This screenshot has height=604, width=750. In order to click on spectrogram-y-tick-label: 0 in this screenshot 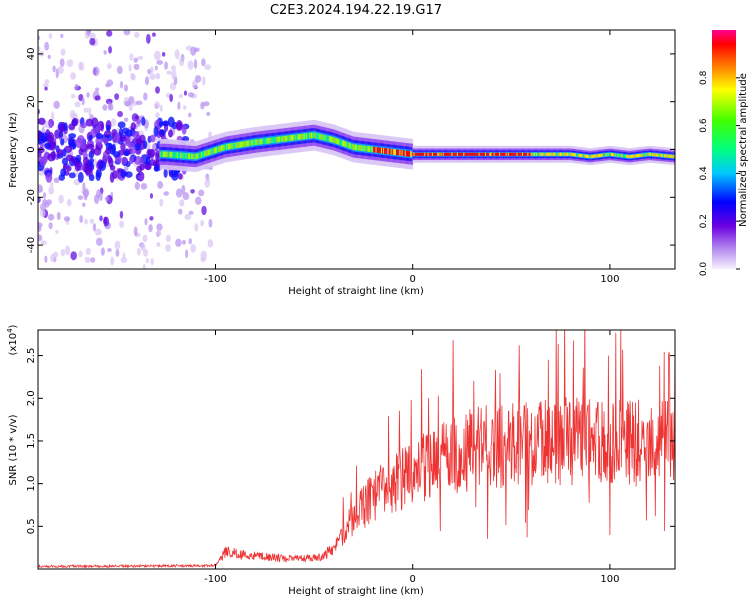, I will do `click(31, 149)`.